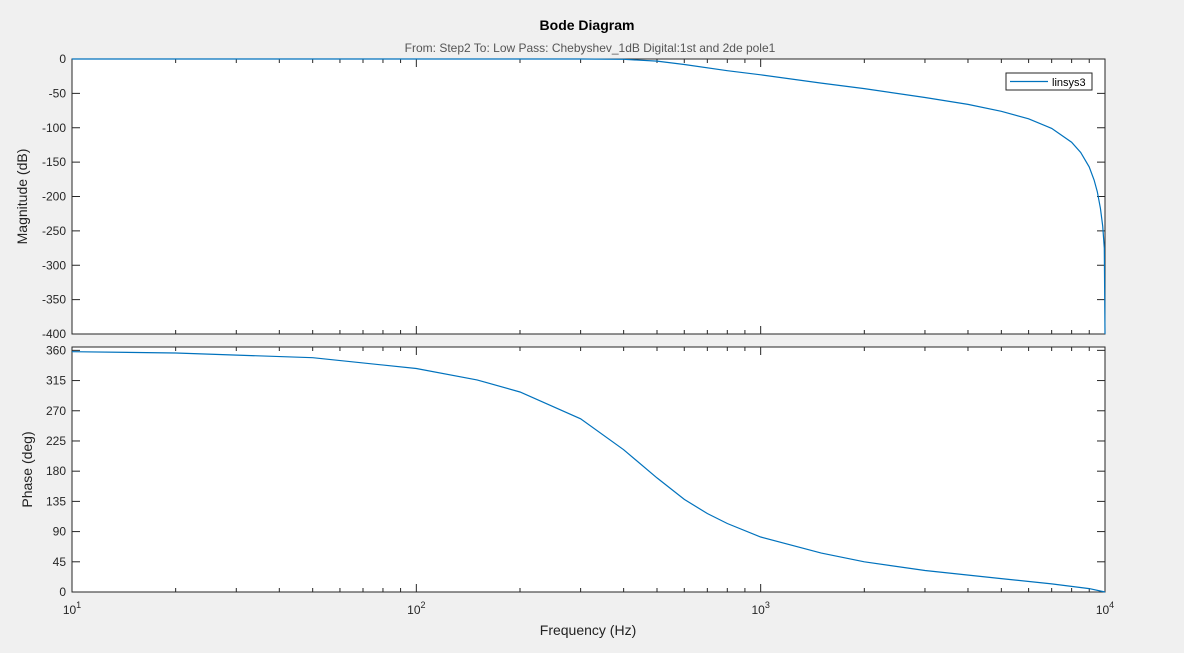  Describe the element at coordinates (27, 469) in the screenshot. I see `phase-y-axis-label: Phase (deg)` at that location.